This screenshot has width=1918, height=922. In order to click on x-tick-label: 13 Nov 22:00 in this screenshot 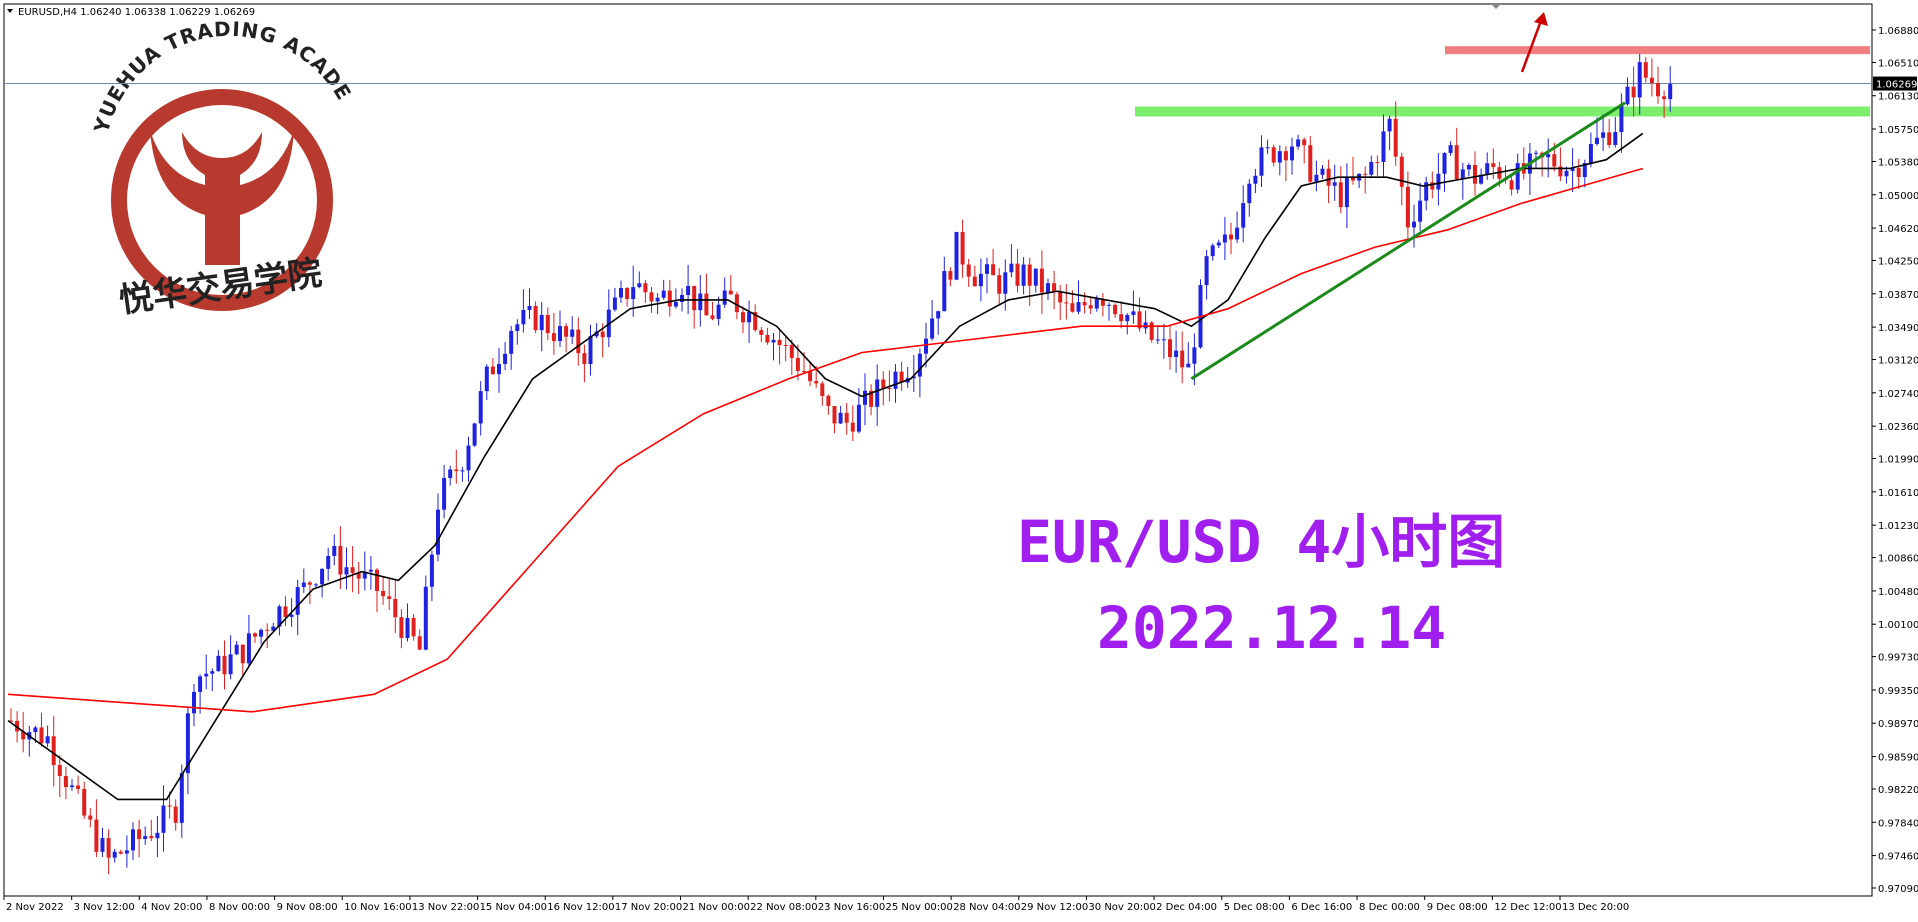, I will do `click(445, 907)`.